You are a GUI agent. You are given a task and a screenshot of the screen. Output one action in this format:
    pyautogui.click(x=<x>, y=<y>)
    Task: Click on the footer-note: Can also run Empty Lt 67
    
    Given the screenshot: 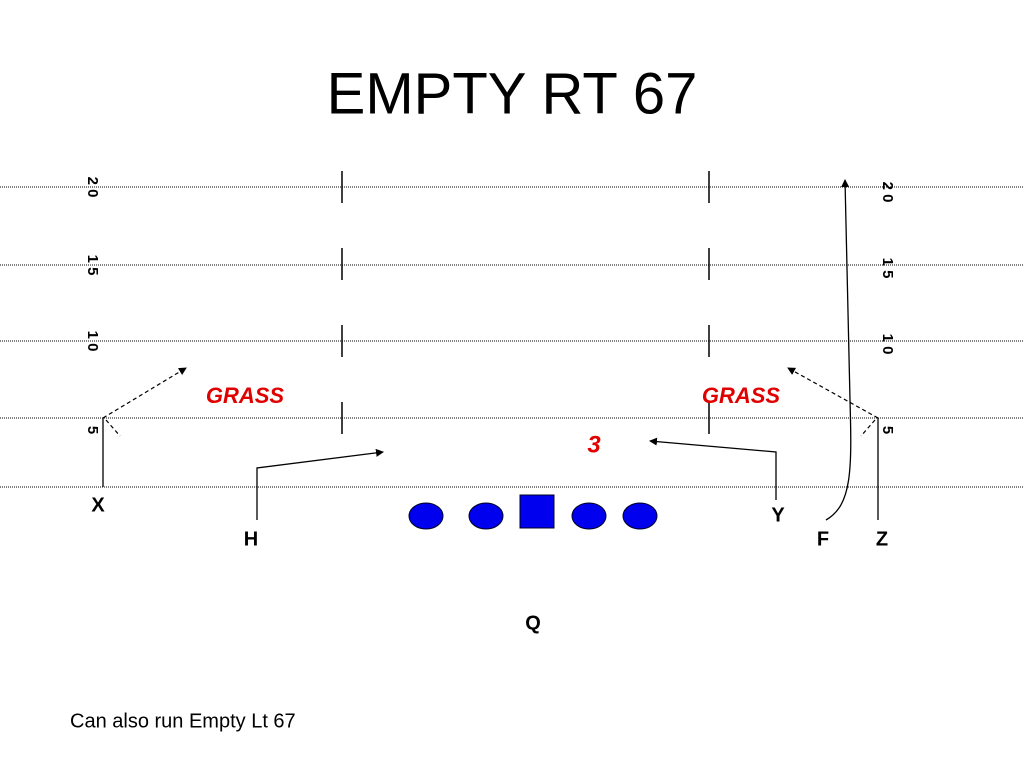 What is the action you would take?
    pyautogui.click(x=183, y=721)
    